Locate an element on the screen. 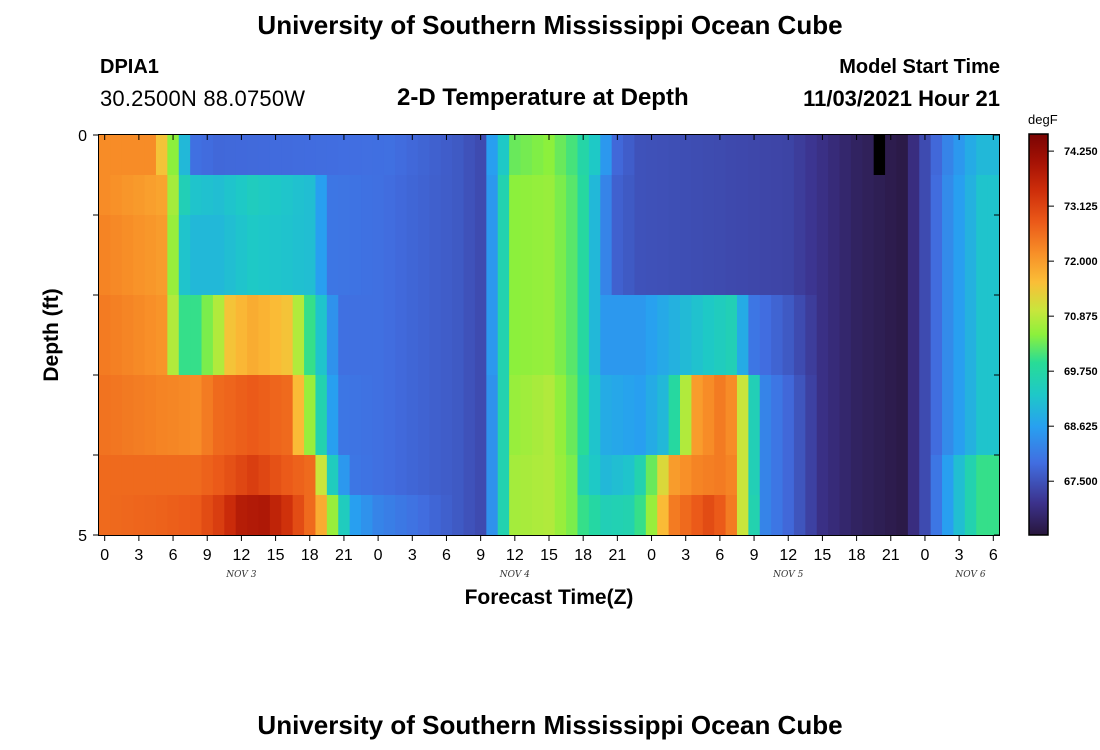  x-tick-label: 18 is located at coordinates (857, 555).